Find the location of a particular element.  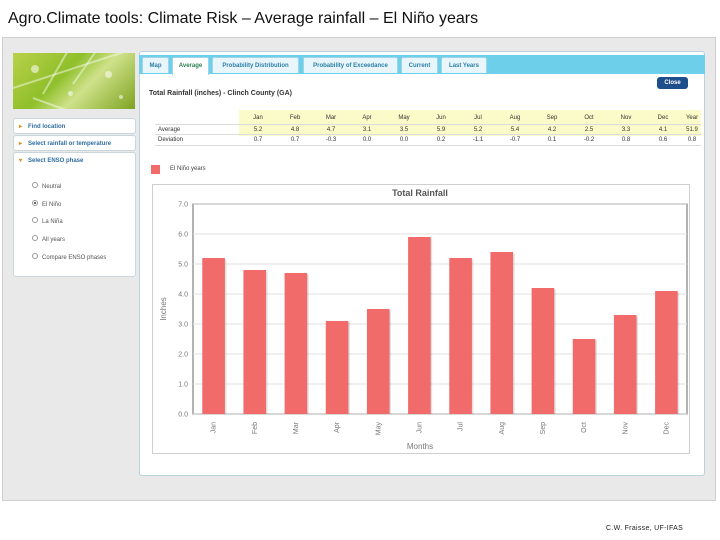

table-cell: -0.3 is located at coordinates (331, 140).